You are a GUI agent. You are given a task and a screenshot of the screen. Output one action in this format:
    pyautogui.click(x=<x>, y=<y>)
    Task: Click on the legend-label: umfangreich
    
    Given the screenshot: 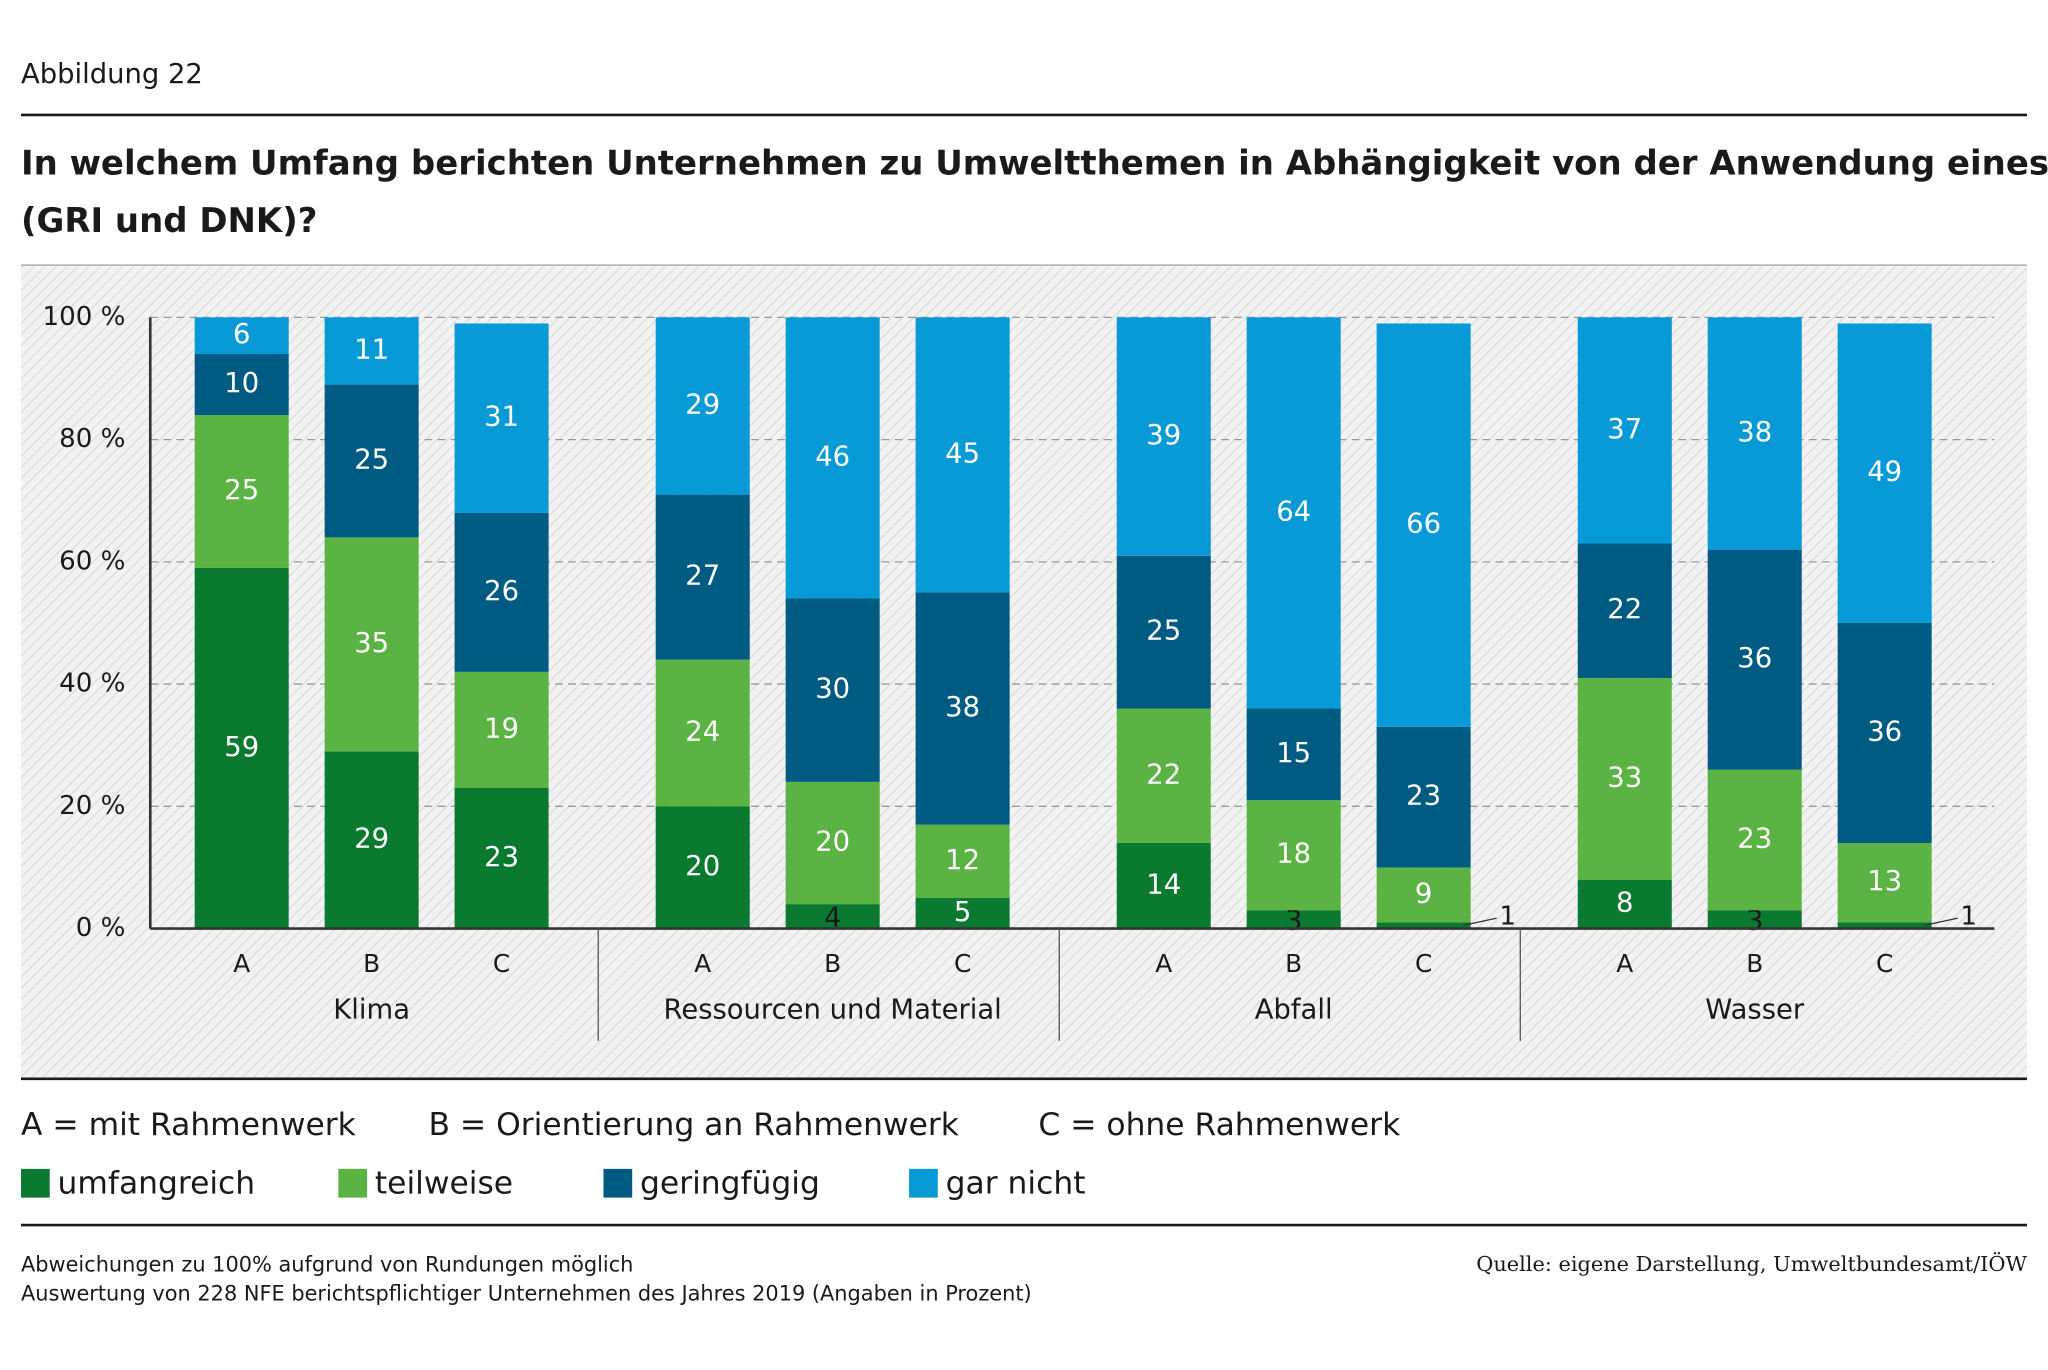 What is the action you would take?
    pyautogui.click(x=157, y=1184)
    